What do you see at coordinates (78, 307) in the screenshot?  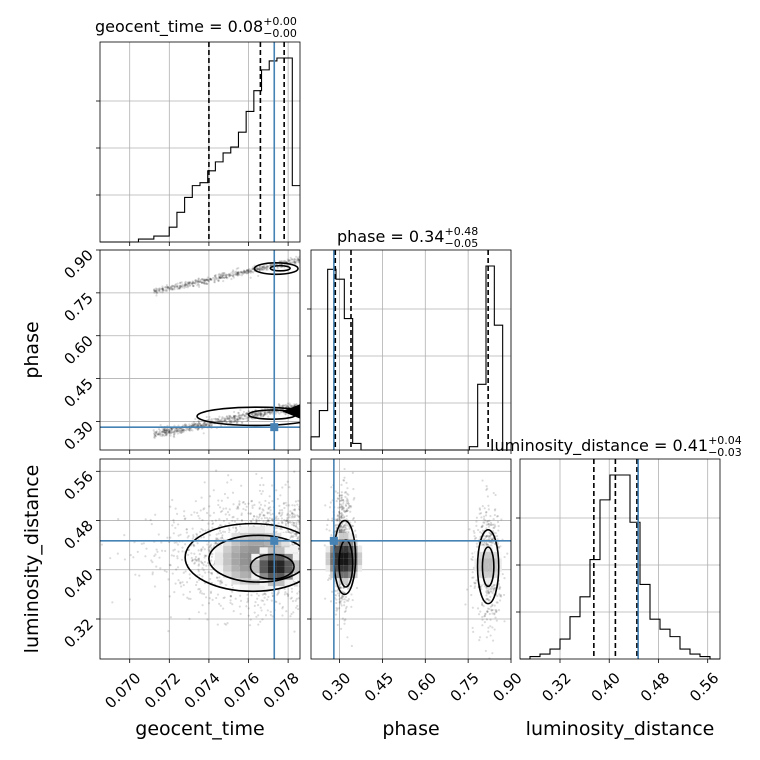 I see `y-tick-label-phase: 0.75` at bounding box center [78, 307].